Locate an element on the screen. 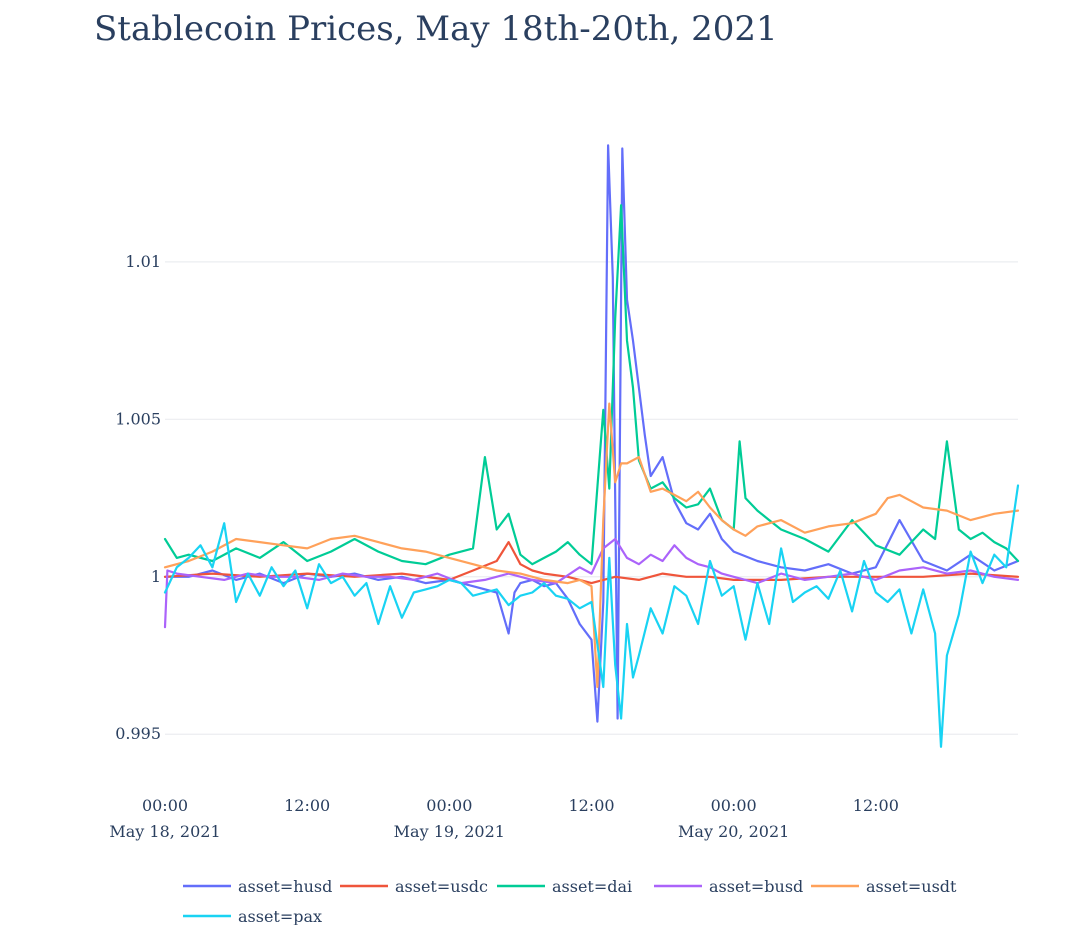 This screenshot has height=925, width=1080. y-tick-label: 1.005 is located at coordinates (138, 418).